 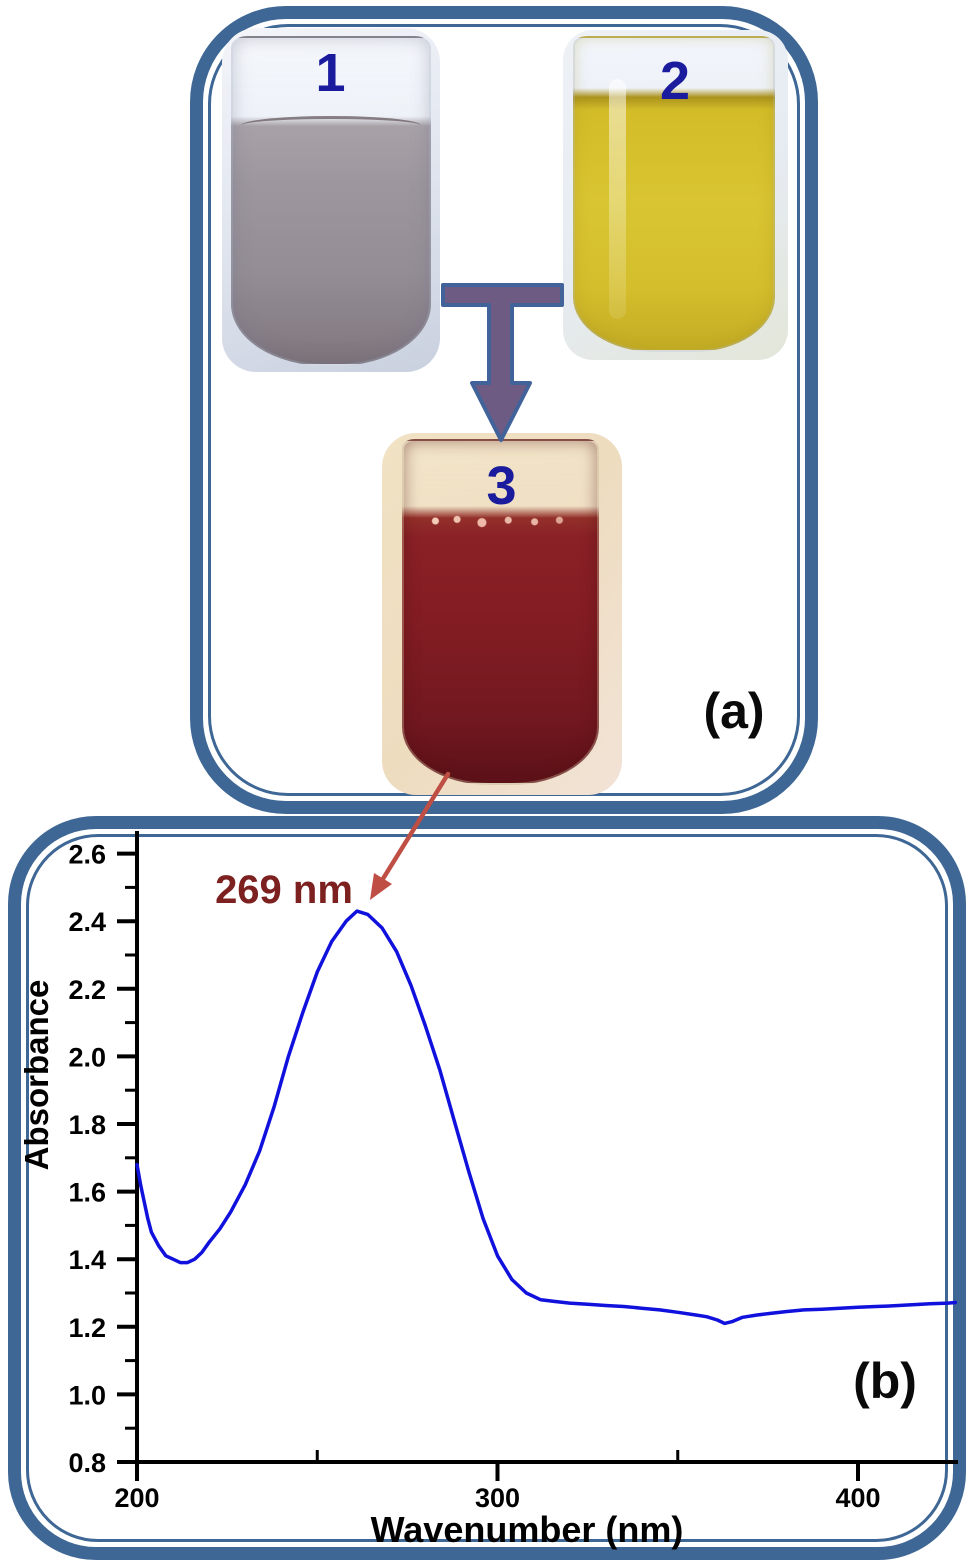 I want to click on panel-a-label: (a), so click(x=734, y=711).